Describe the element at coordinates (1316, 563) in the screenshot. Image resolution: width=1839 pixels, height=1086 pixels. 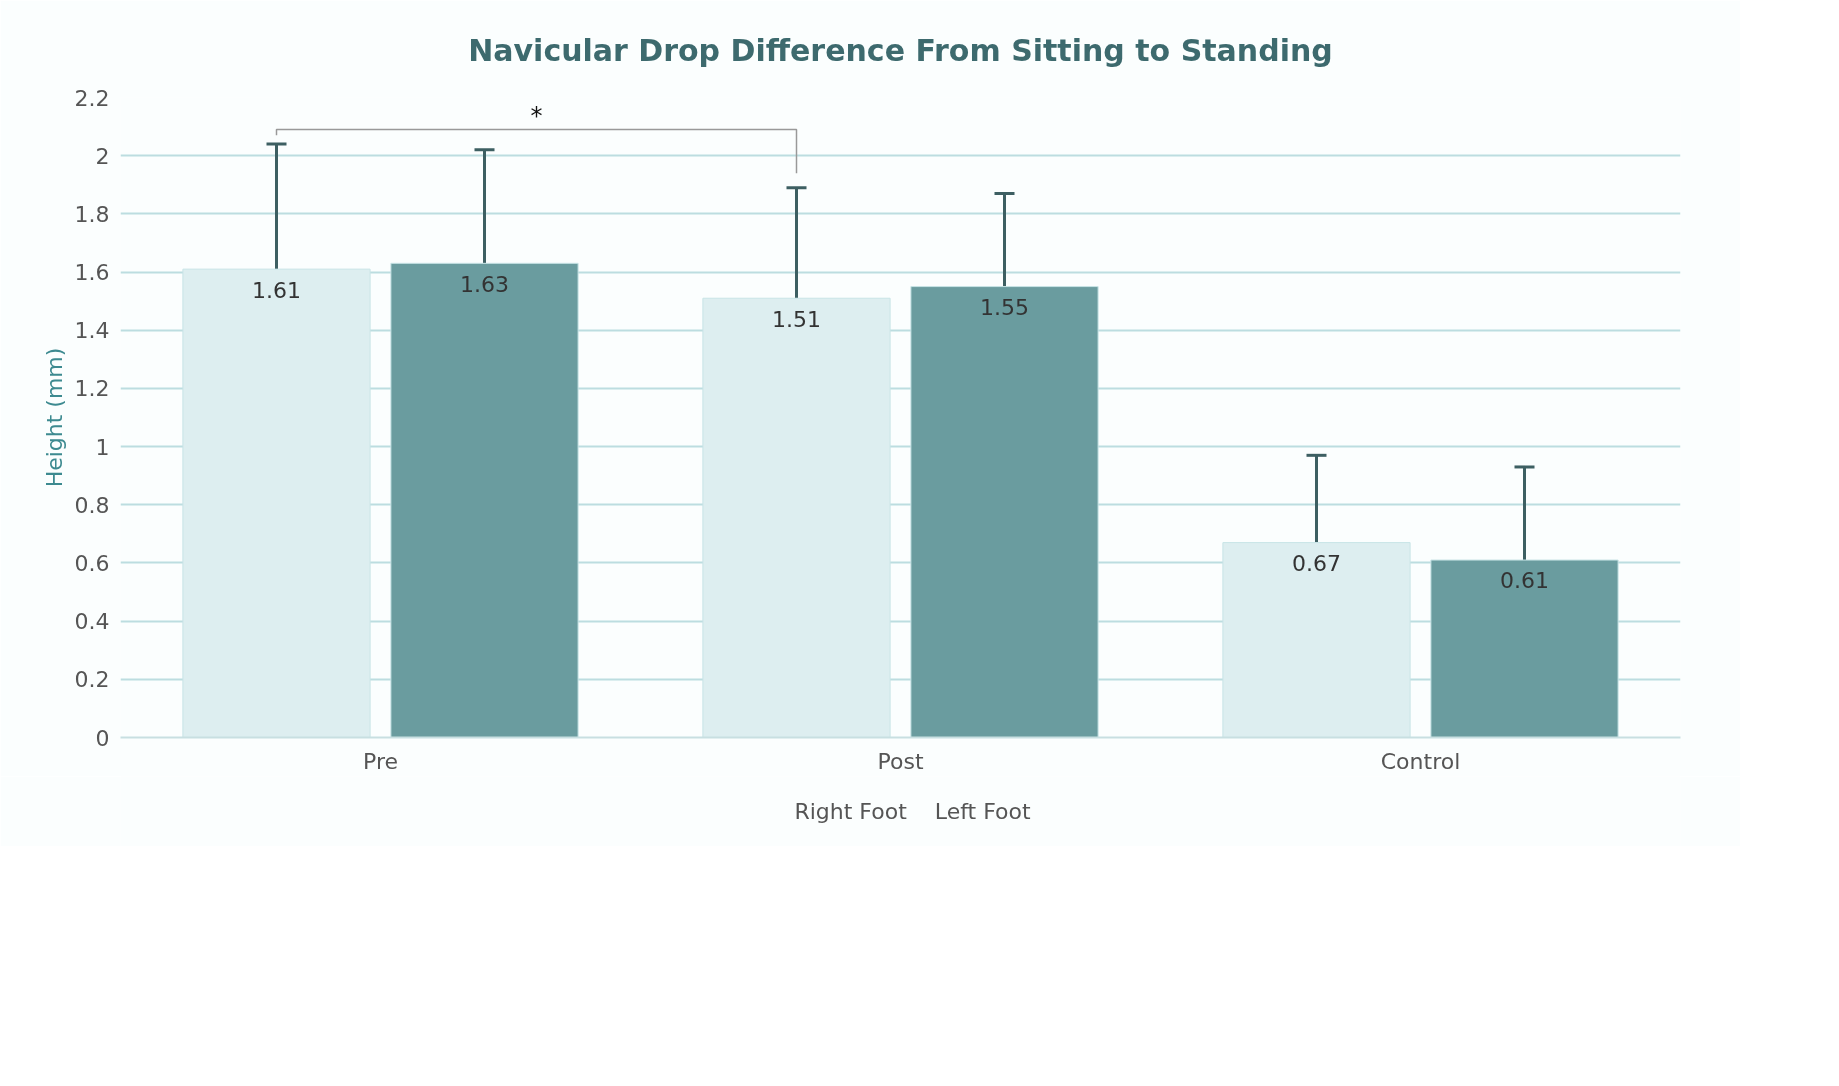
I see `data-label: 0.67` at that location.